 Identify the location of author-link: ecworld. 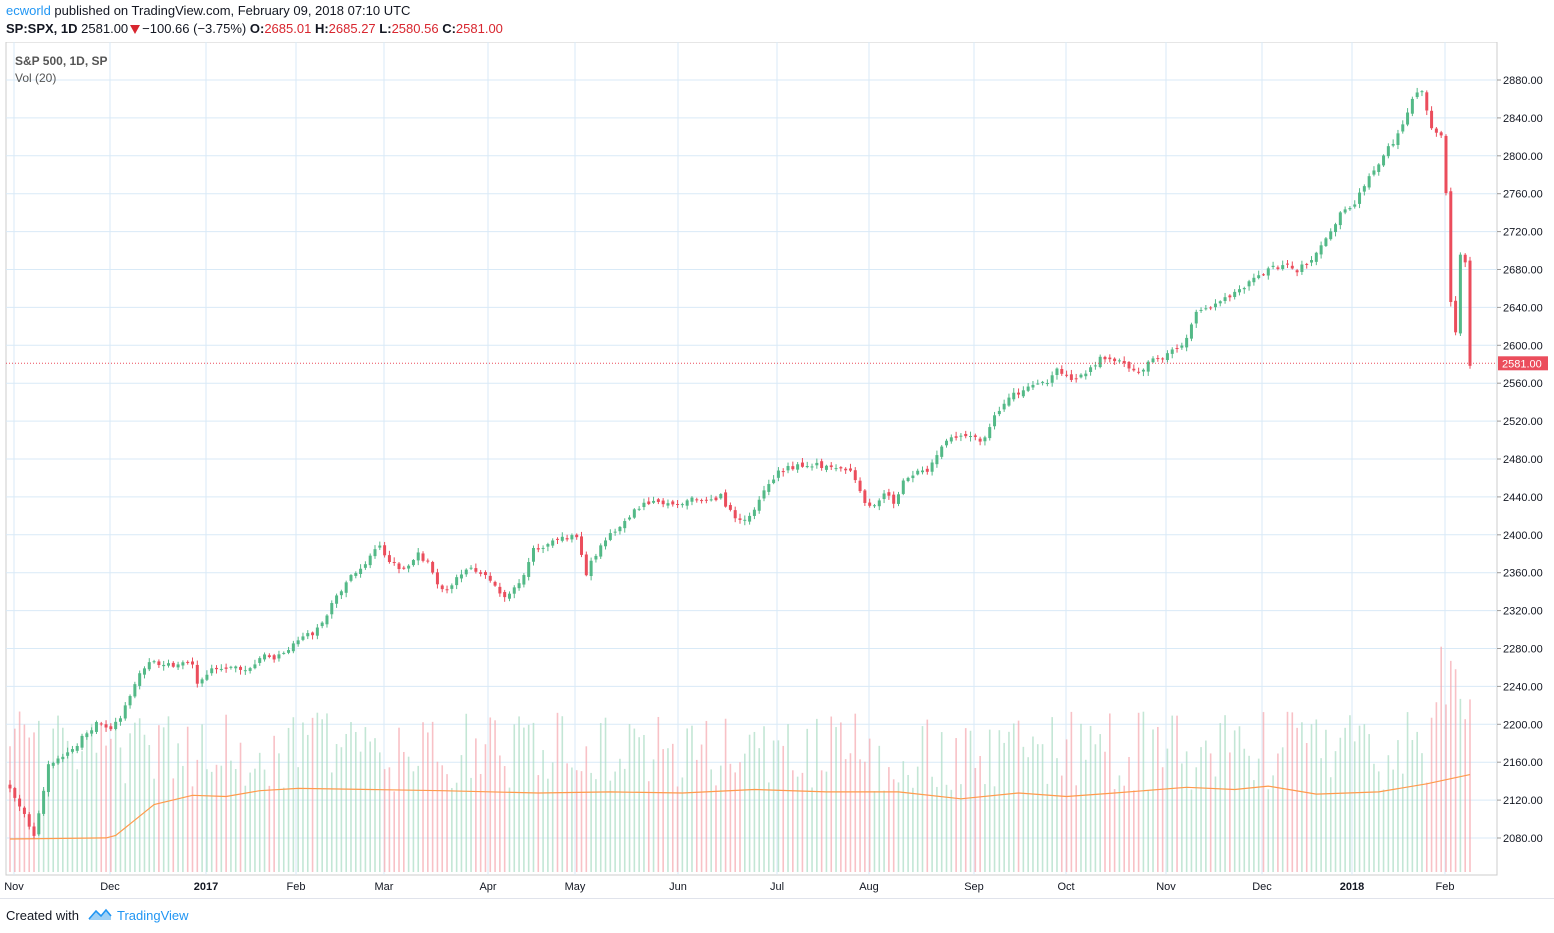
(28, 10).